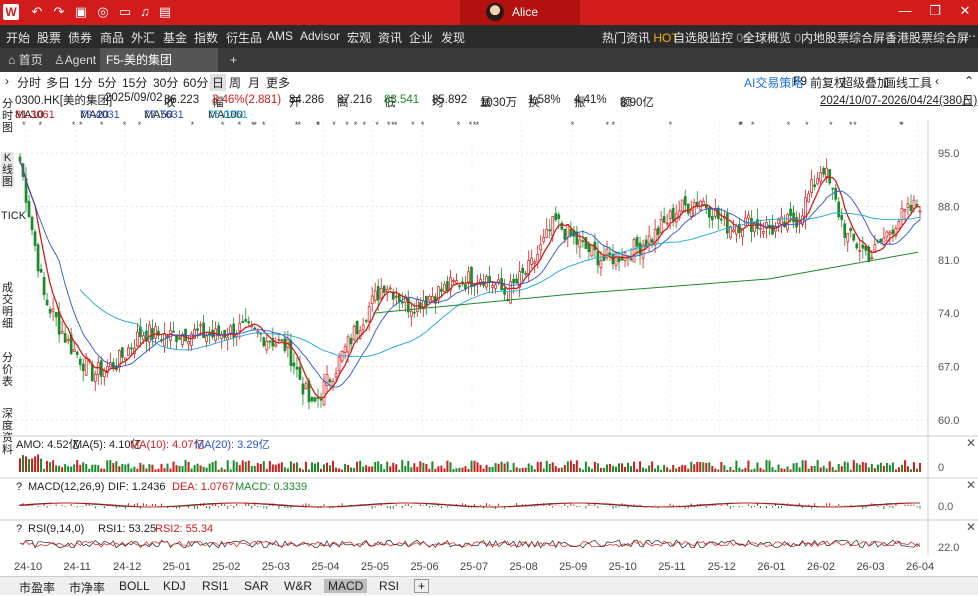  Describe the element at coordinates (390, 38) in the screenshot. I see `menu-item-news: 资讯` at that location.